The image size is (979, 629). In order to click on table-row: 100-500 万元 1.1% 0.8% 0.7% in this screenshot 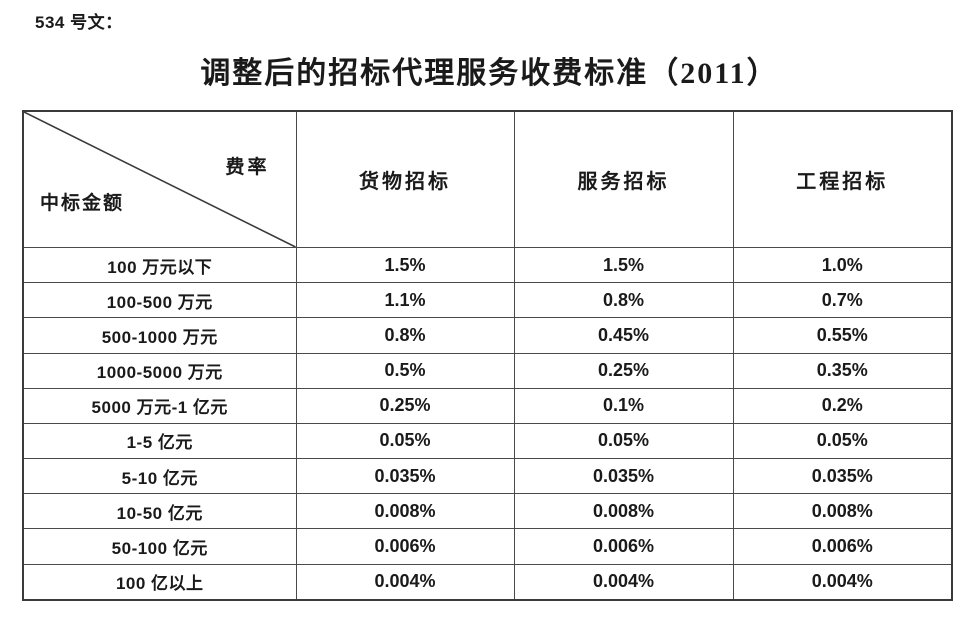, I will do `click(487, 300)`.